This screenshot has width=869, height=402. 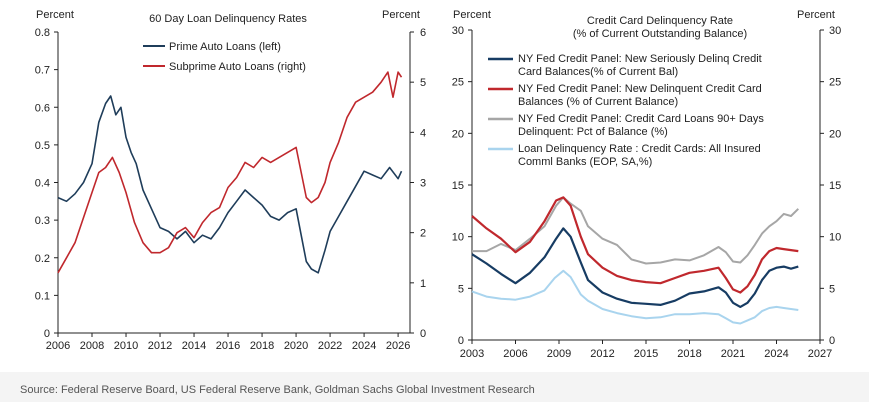 What do you see at coordinates (160, 346) in the screenshot?
I see `left-chart-x-tick-label: 2012` at bounding box center [160, 346].